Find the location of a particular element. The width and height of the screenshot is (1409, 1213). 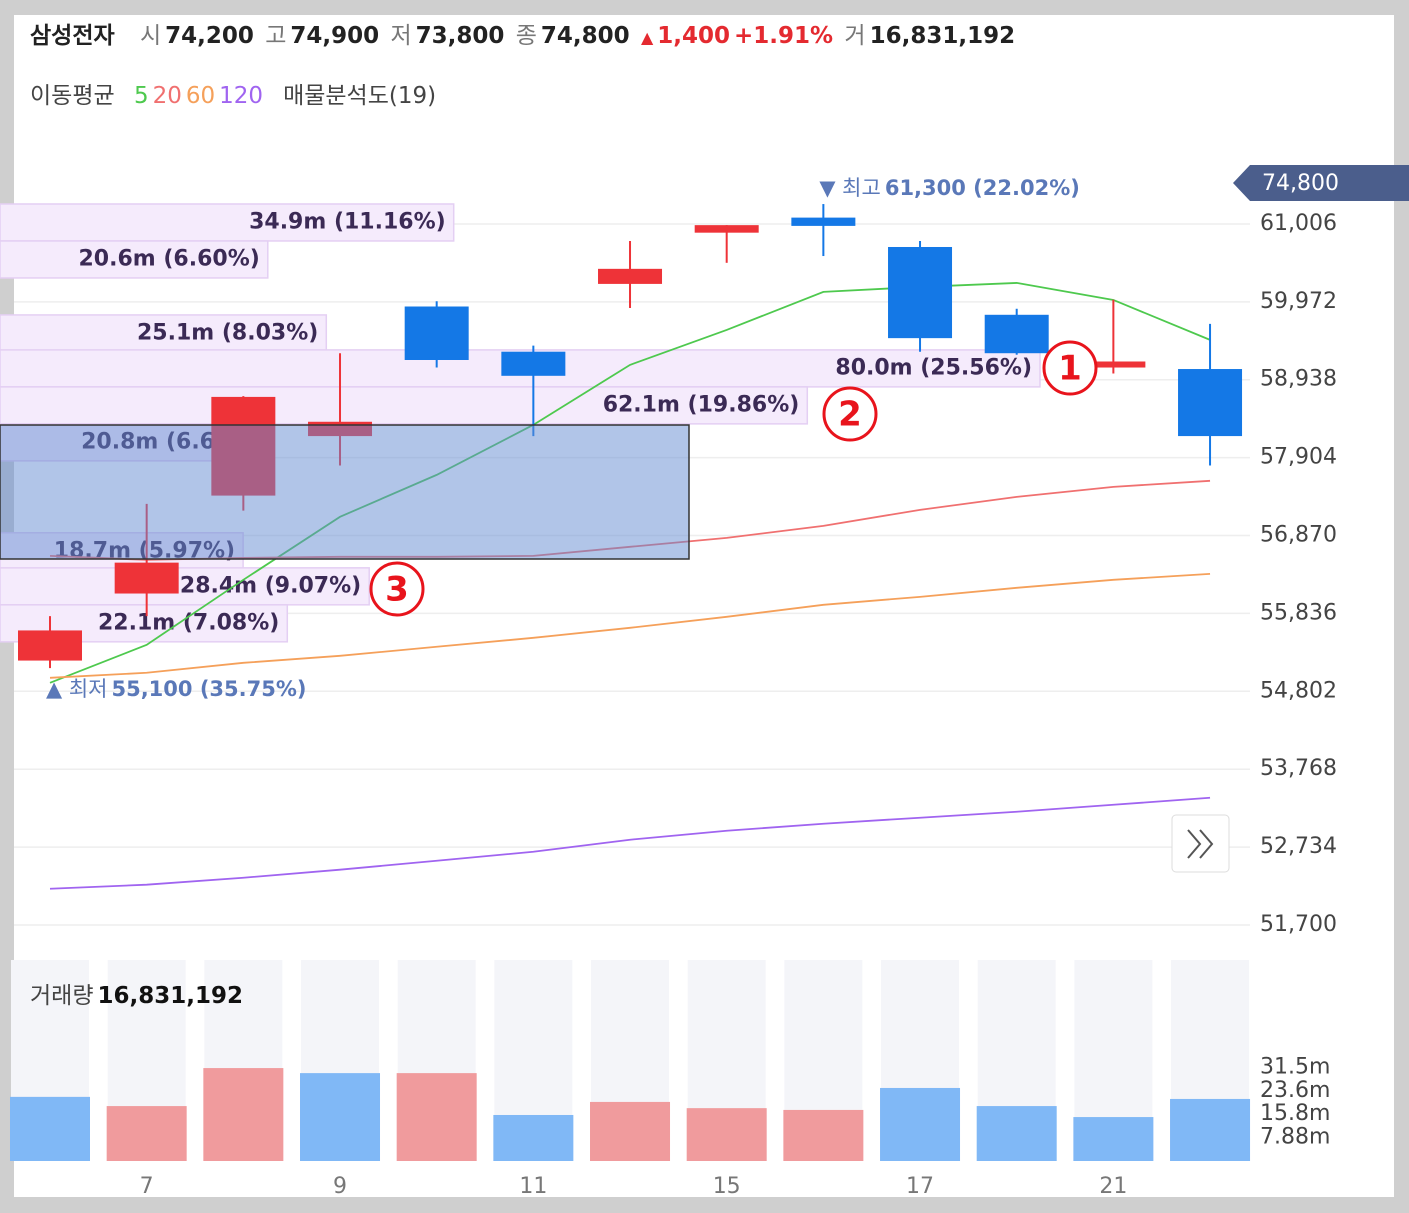

volume-tick-label: 31.5m is located at coordinates (1295, 1066).